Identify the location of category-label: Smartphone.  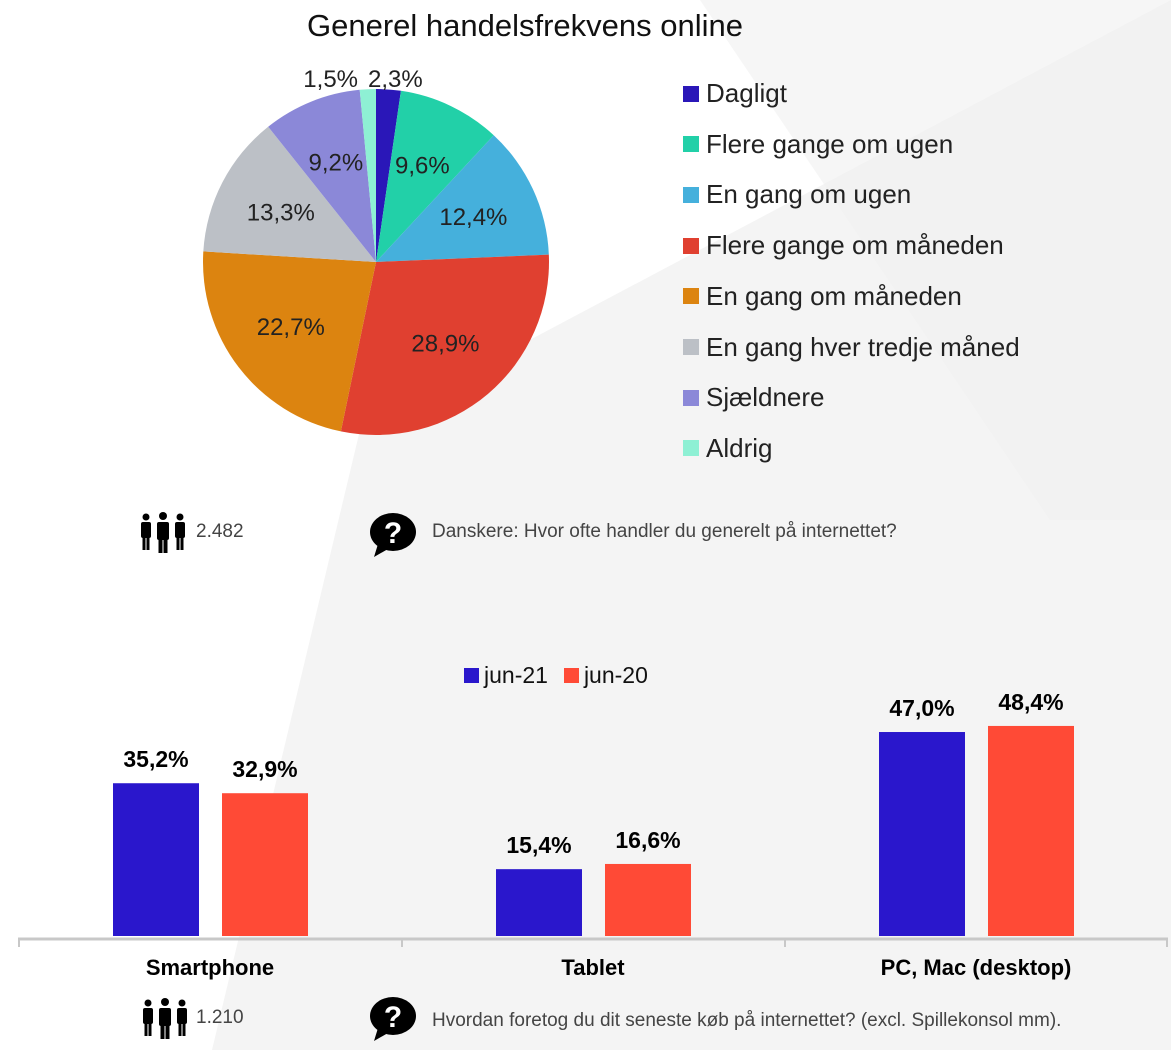
(210, 967).